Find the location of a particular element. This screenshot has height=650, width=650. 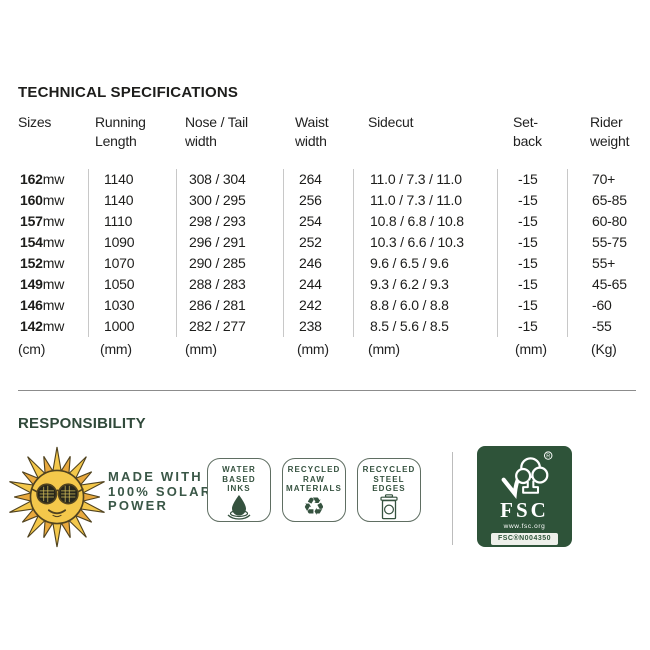

badge-recycled-raw-materials: RECYCLED RAW MATERIALS ♻ is located at coordinates (314, 490).